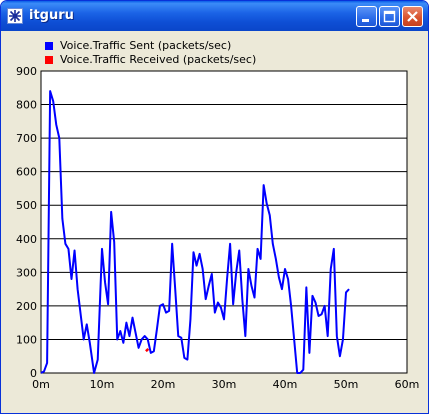  What do you see at coordinates (26, 71) in the screenshot?
I see `y-tick-label: 900` at bounding box center [26, 71].